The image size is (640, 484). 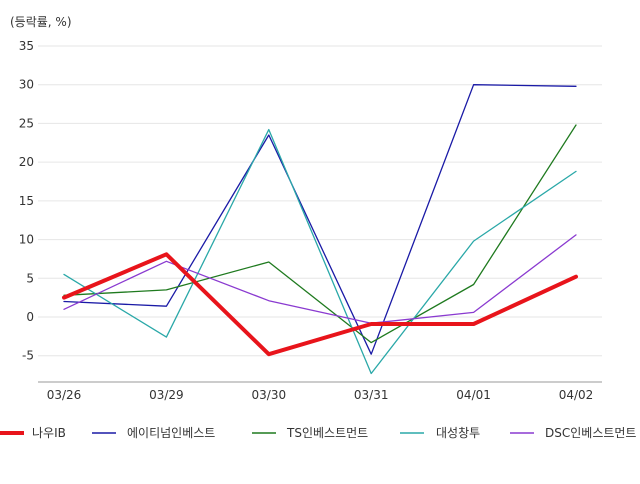 What do you see at coordinates (30, 317) in the screenshot?
I see `y-tick-label: 0` at bounding box center [30, 317].